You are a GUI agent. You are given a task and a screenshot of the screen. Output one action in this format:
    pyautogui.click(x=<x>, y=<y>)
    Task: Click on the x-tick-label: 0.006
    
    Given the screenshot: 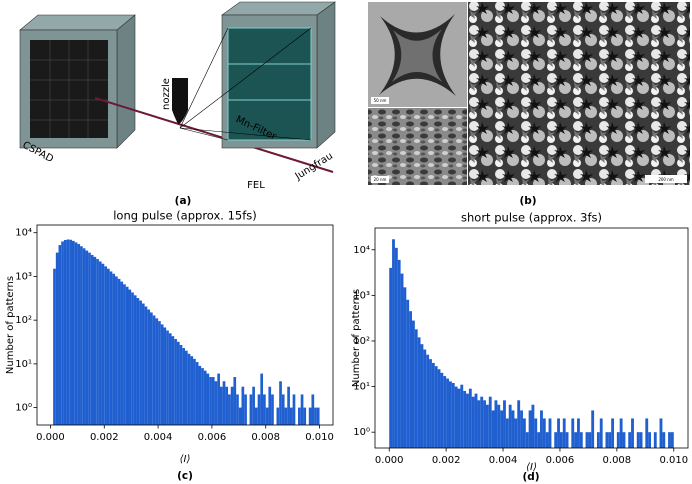 What is the action you would take?
    pyautogui.click(x=560, y=460)
    